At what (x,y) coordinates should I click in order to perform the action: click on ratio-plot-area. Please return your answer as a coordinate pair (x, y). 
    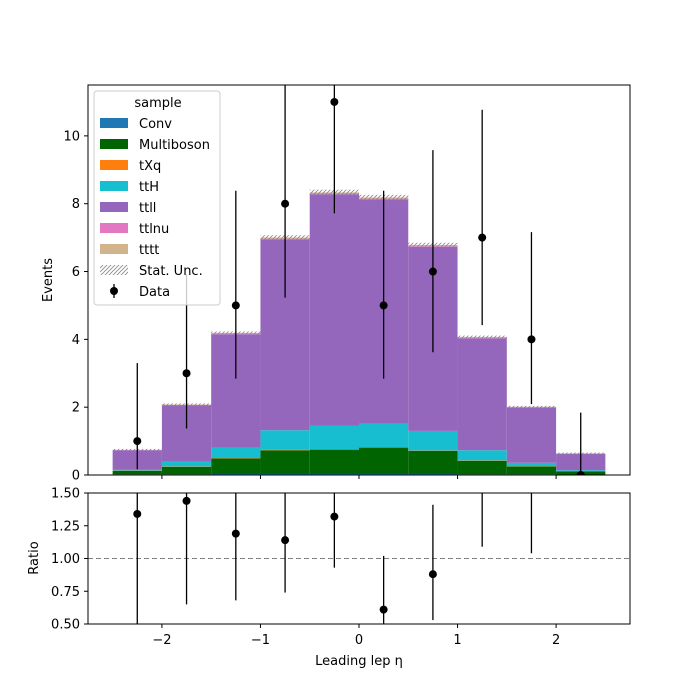
    Looking at the image, I should click on (359, 558).